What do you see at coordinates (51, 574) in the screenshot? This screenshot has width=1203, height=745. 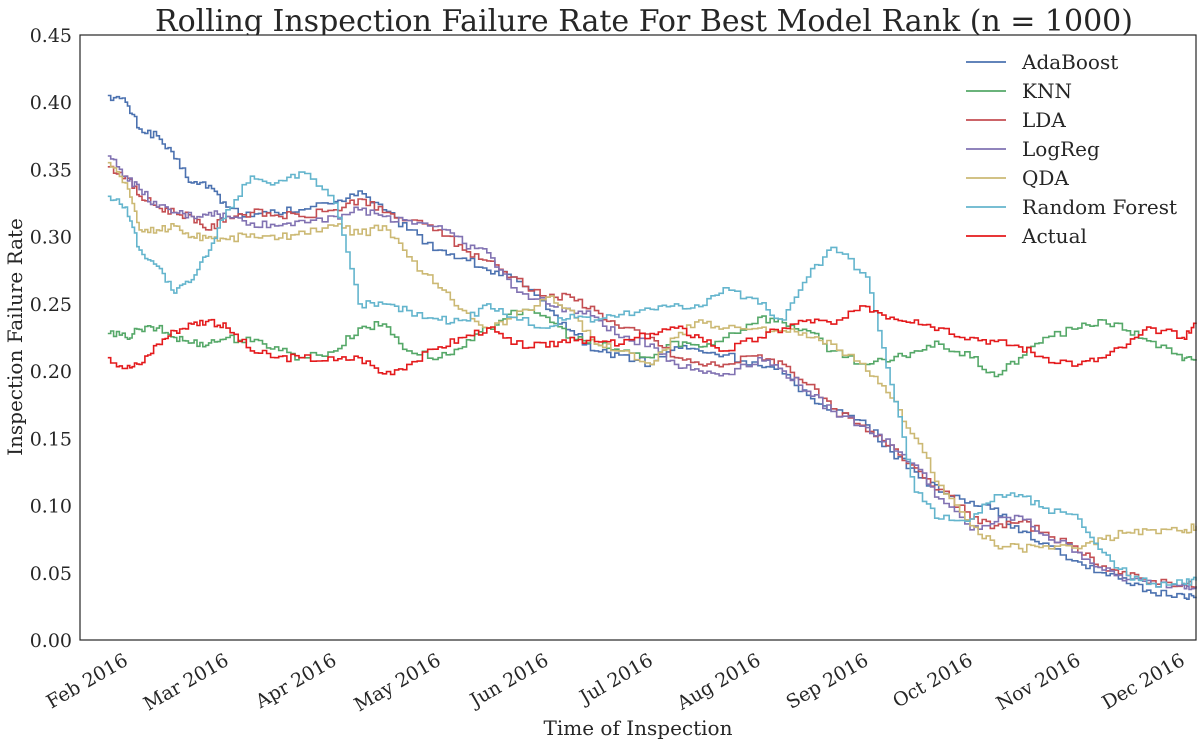 I see `y-tick-label: 0.05` at bounding box center [51, 574].